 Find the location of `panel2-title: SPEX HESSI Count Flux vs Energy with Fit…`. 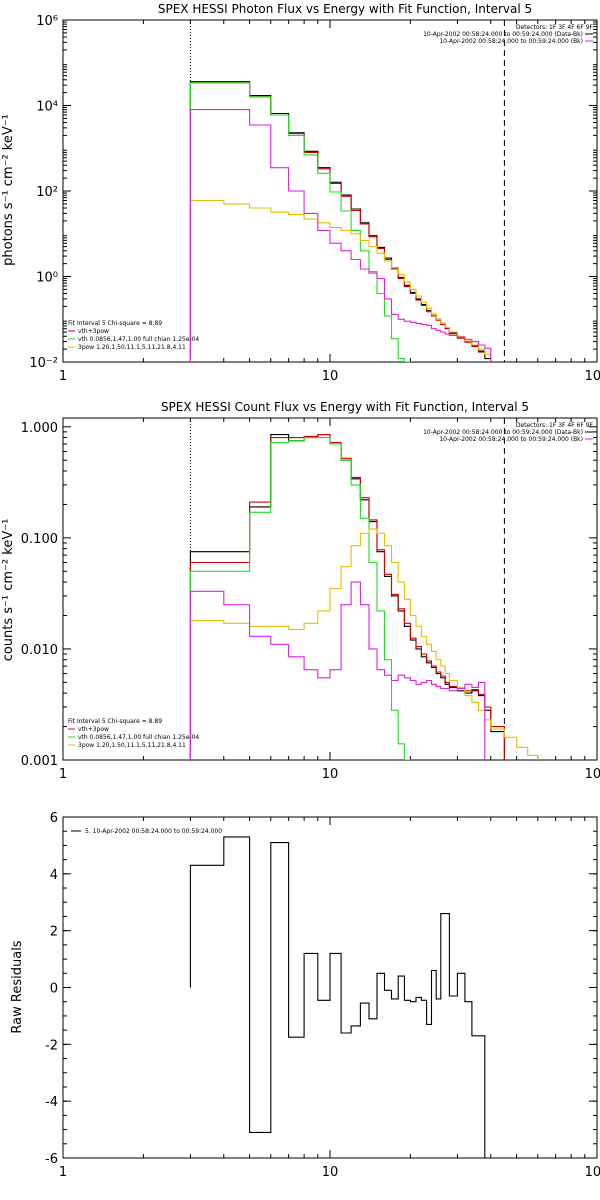

panel2-title: SPEX HESSI Count Flux vs Energy with Fit… is located at coordinates (345, 407).